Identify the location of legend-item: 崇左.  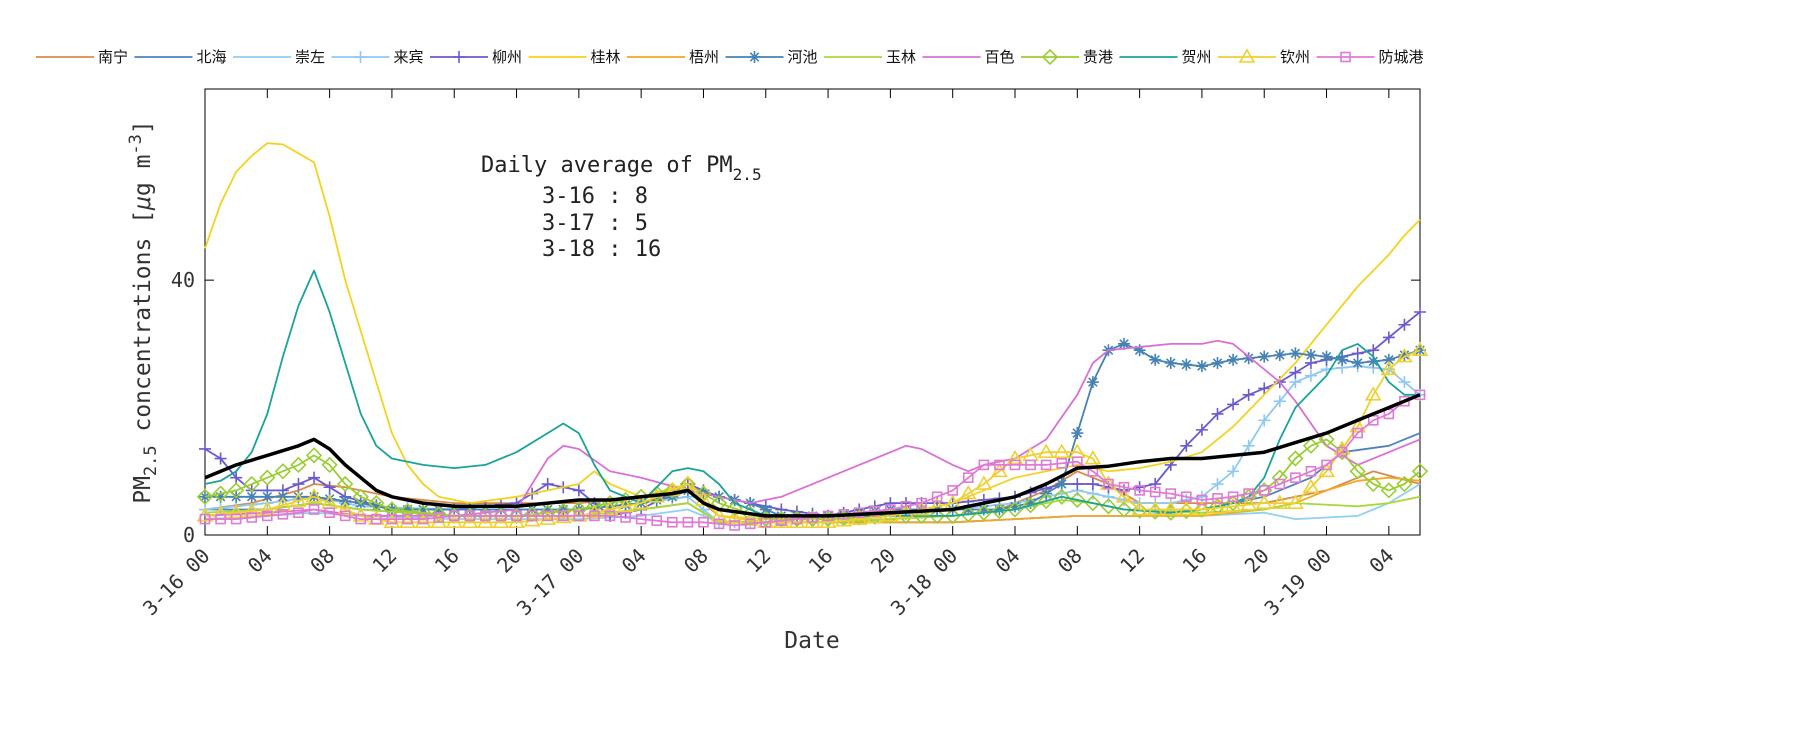
(279, 57).